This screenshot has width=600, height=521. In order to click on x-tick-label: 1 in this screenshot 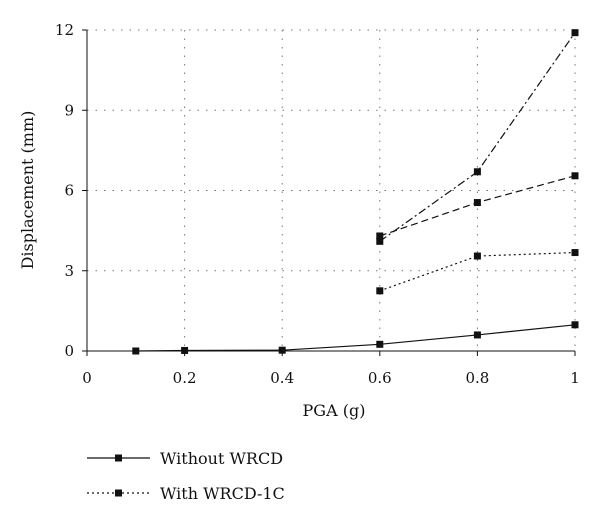, I will do `click(575, 378)`.